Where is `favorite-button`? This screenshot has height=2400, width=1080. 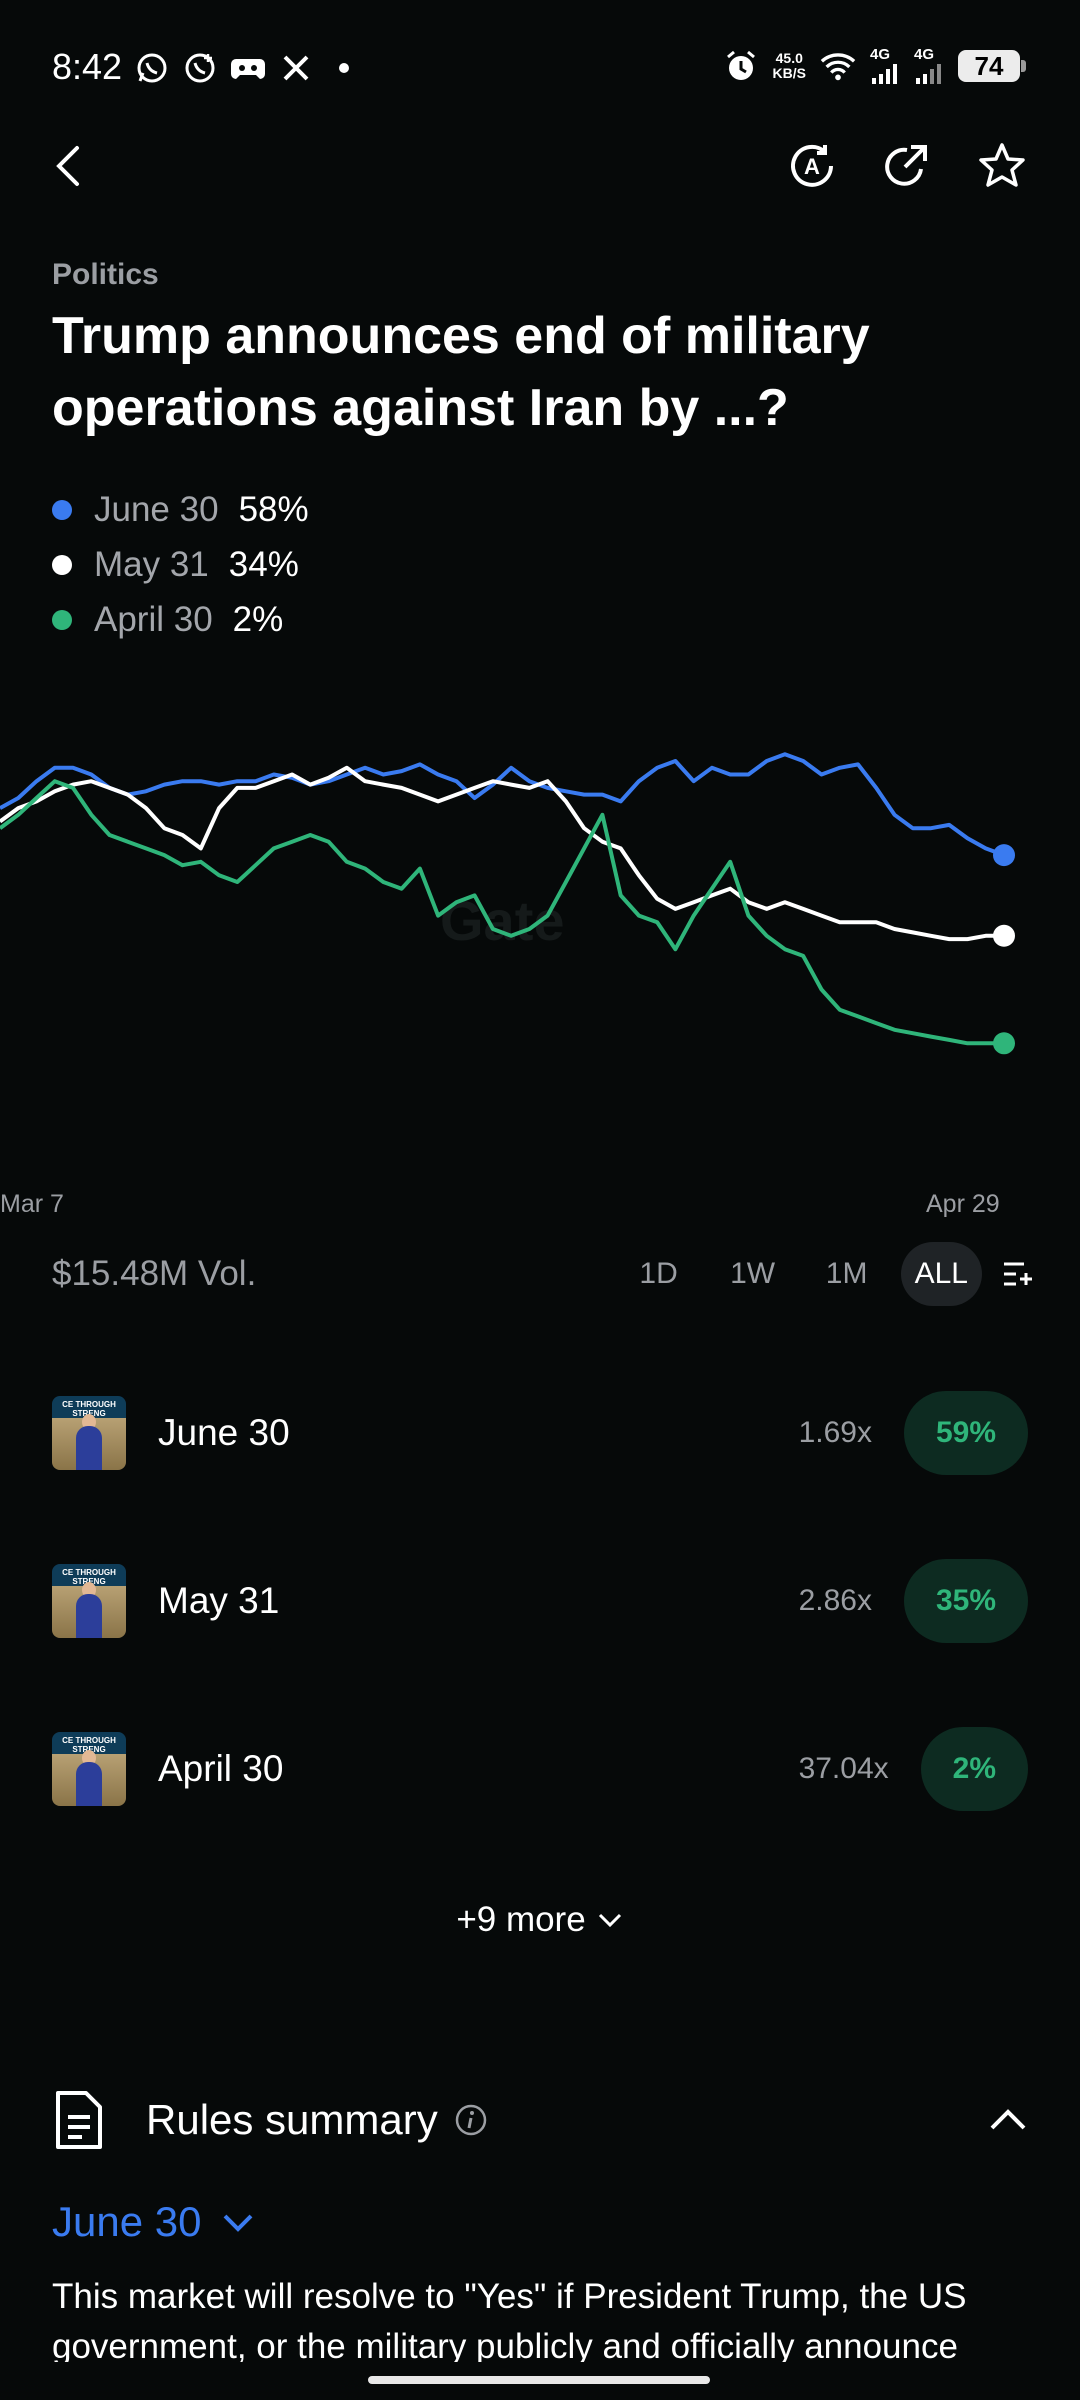
favorite-button is located at coordinates (1002, 166).